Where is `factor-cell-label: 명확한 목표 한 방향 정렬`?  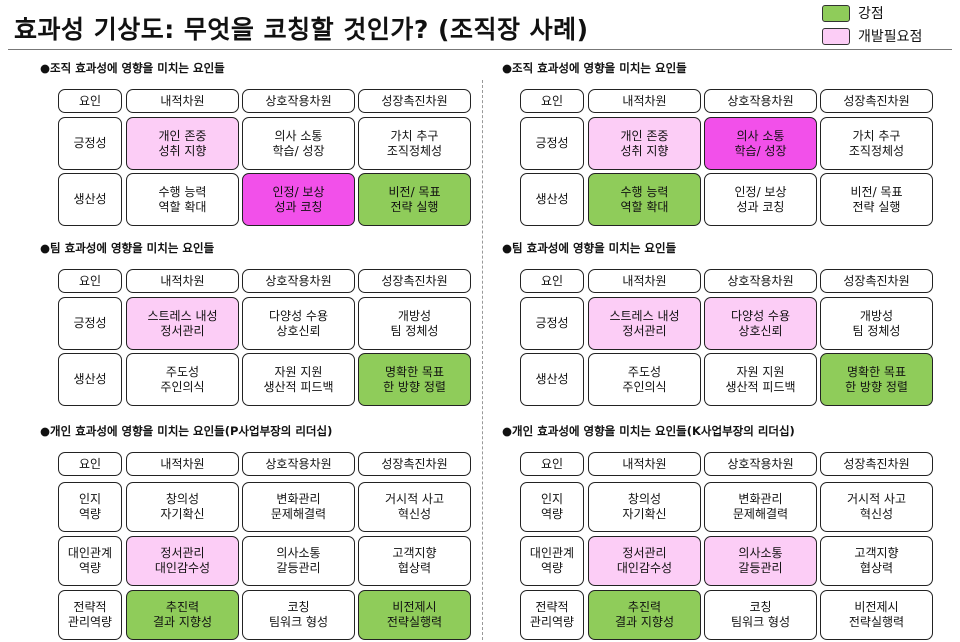
factor-cell-label: 명확한 목표 한 방향 정렬 is located at coordinates (876, 379).